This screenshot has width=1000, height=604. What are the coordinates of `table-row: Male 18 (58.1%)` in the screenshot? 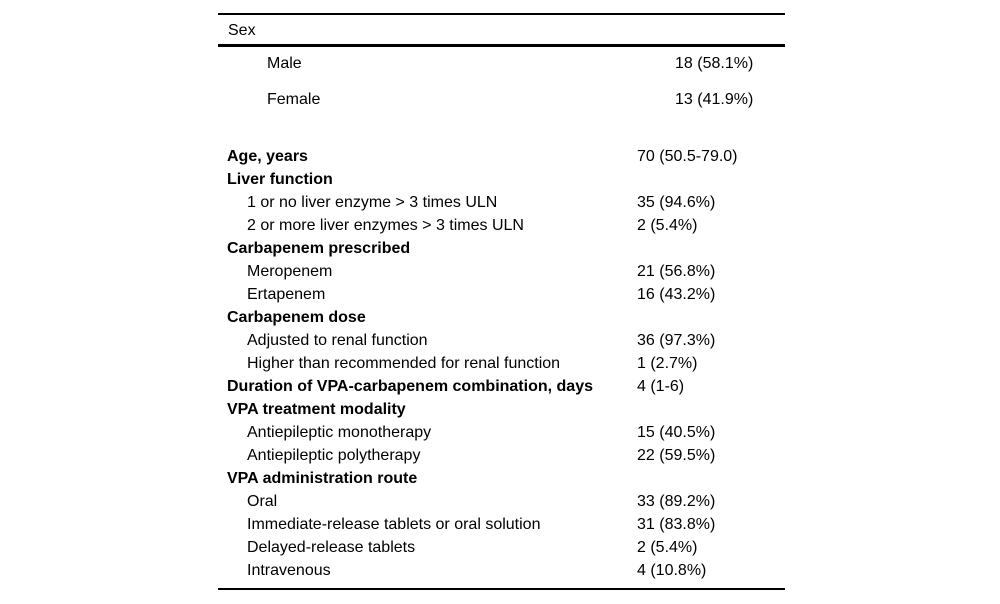 It's located at (501, 63).